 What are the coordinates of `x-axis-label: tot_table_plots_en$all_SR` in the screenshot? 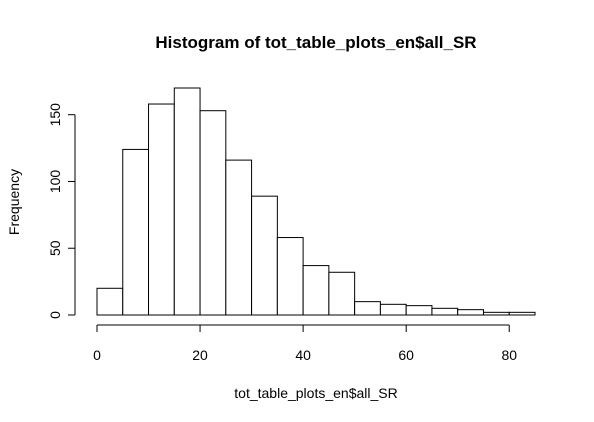 It's located at (315, 393).